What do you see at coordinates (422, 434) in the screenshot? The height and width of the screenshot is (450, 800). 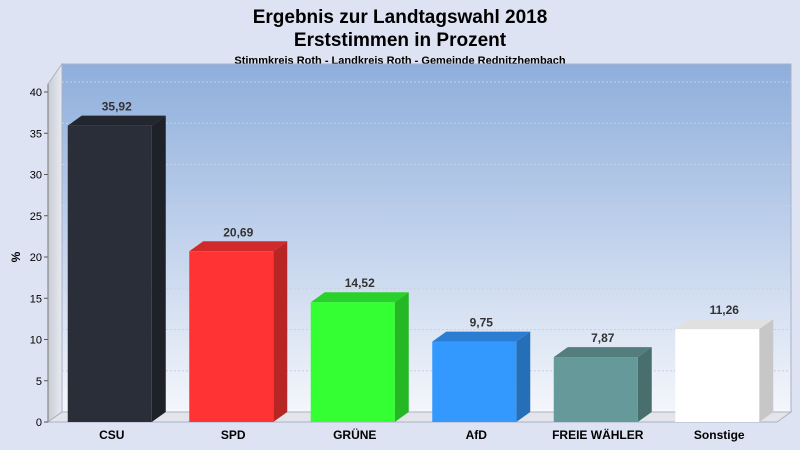 I see `x-axis: CSU SPD GRÜNE AfD FREIE WÄHLER Sonstige` at bounding box center [422, 434].